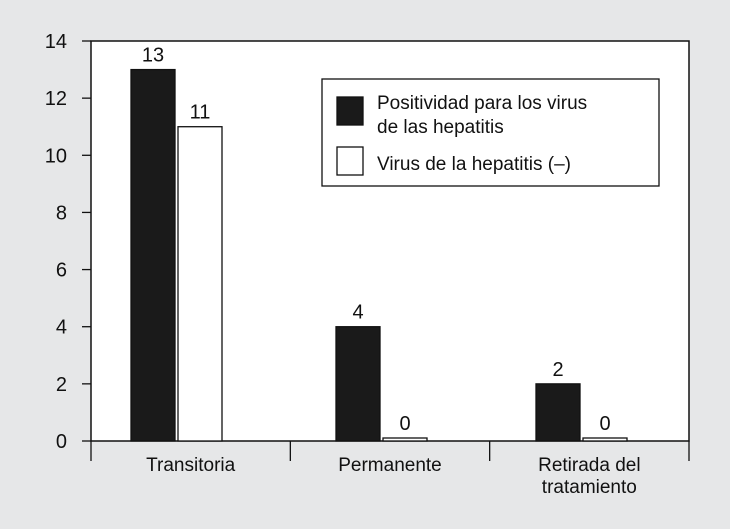 The image size is (730, 529). What do you see at coordinates (61, 328) in the screenshot?
I see `y-tick-label: 4` at bounding box center [61, 328].